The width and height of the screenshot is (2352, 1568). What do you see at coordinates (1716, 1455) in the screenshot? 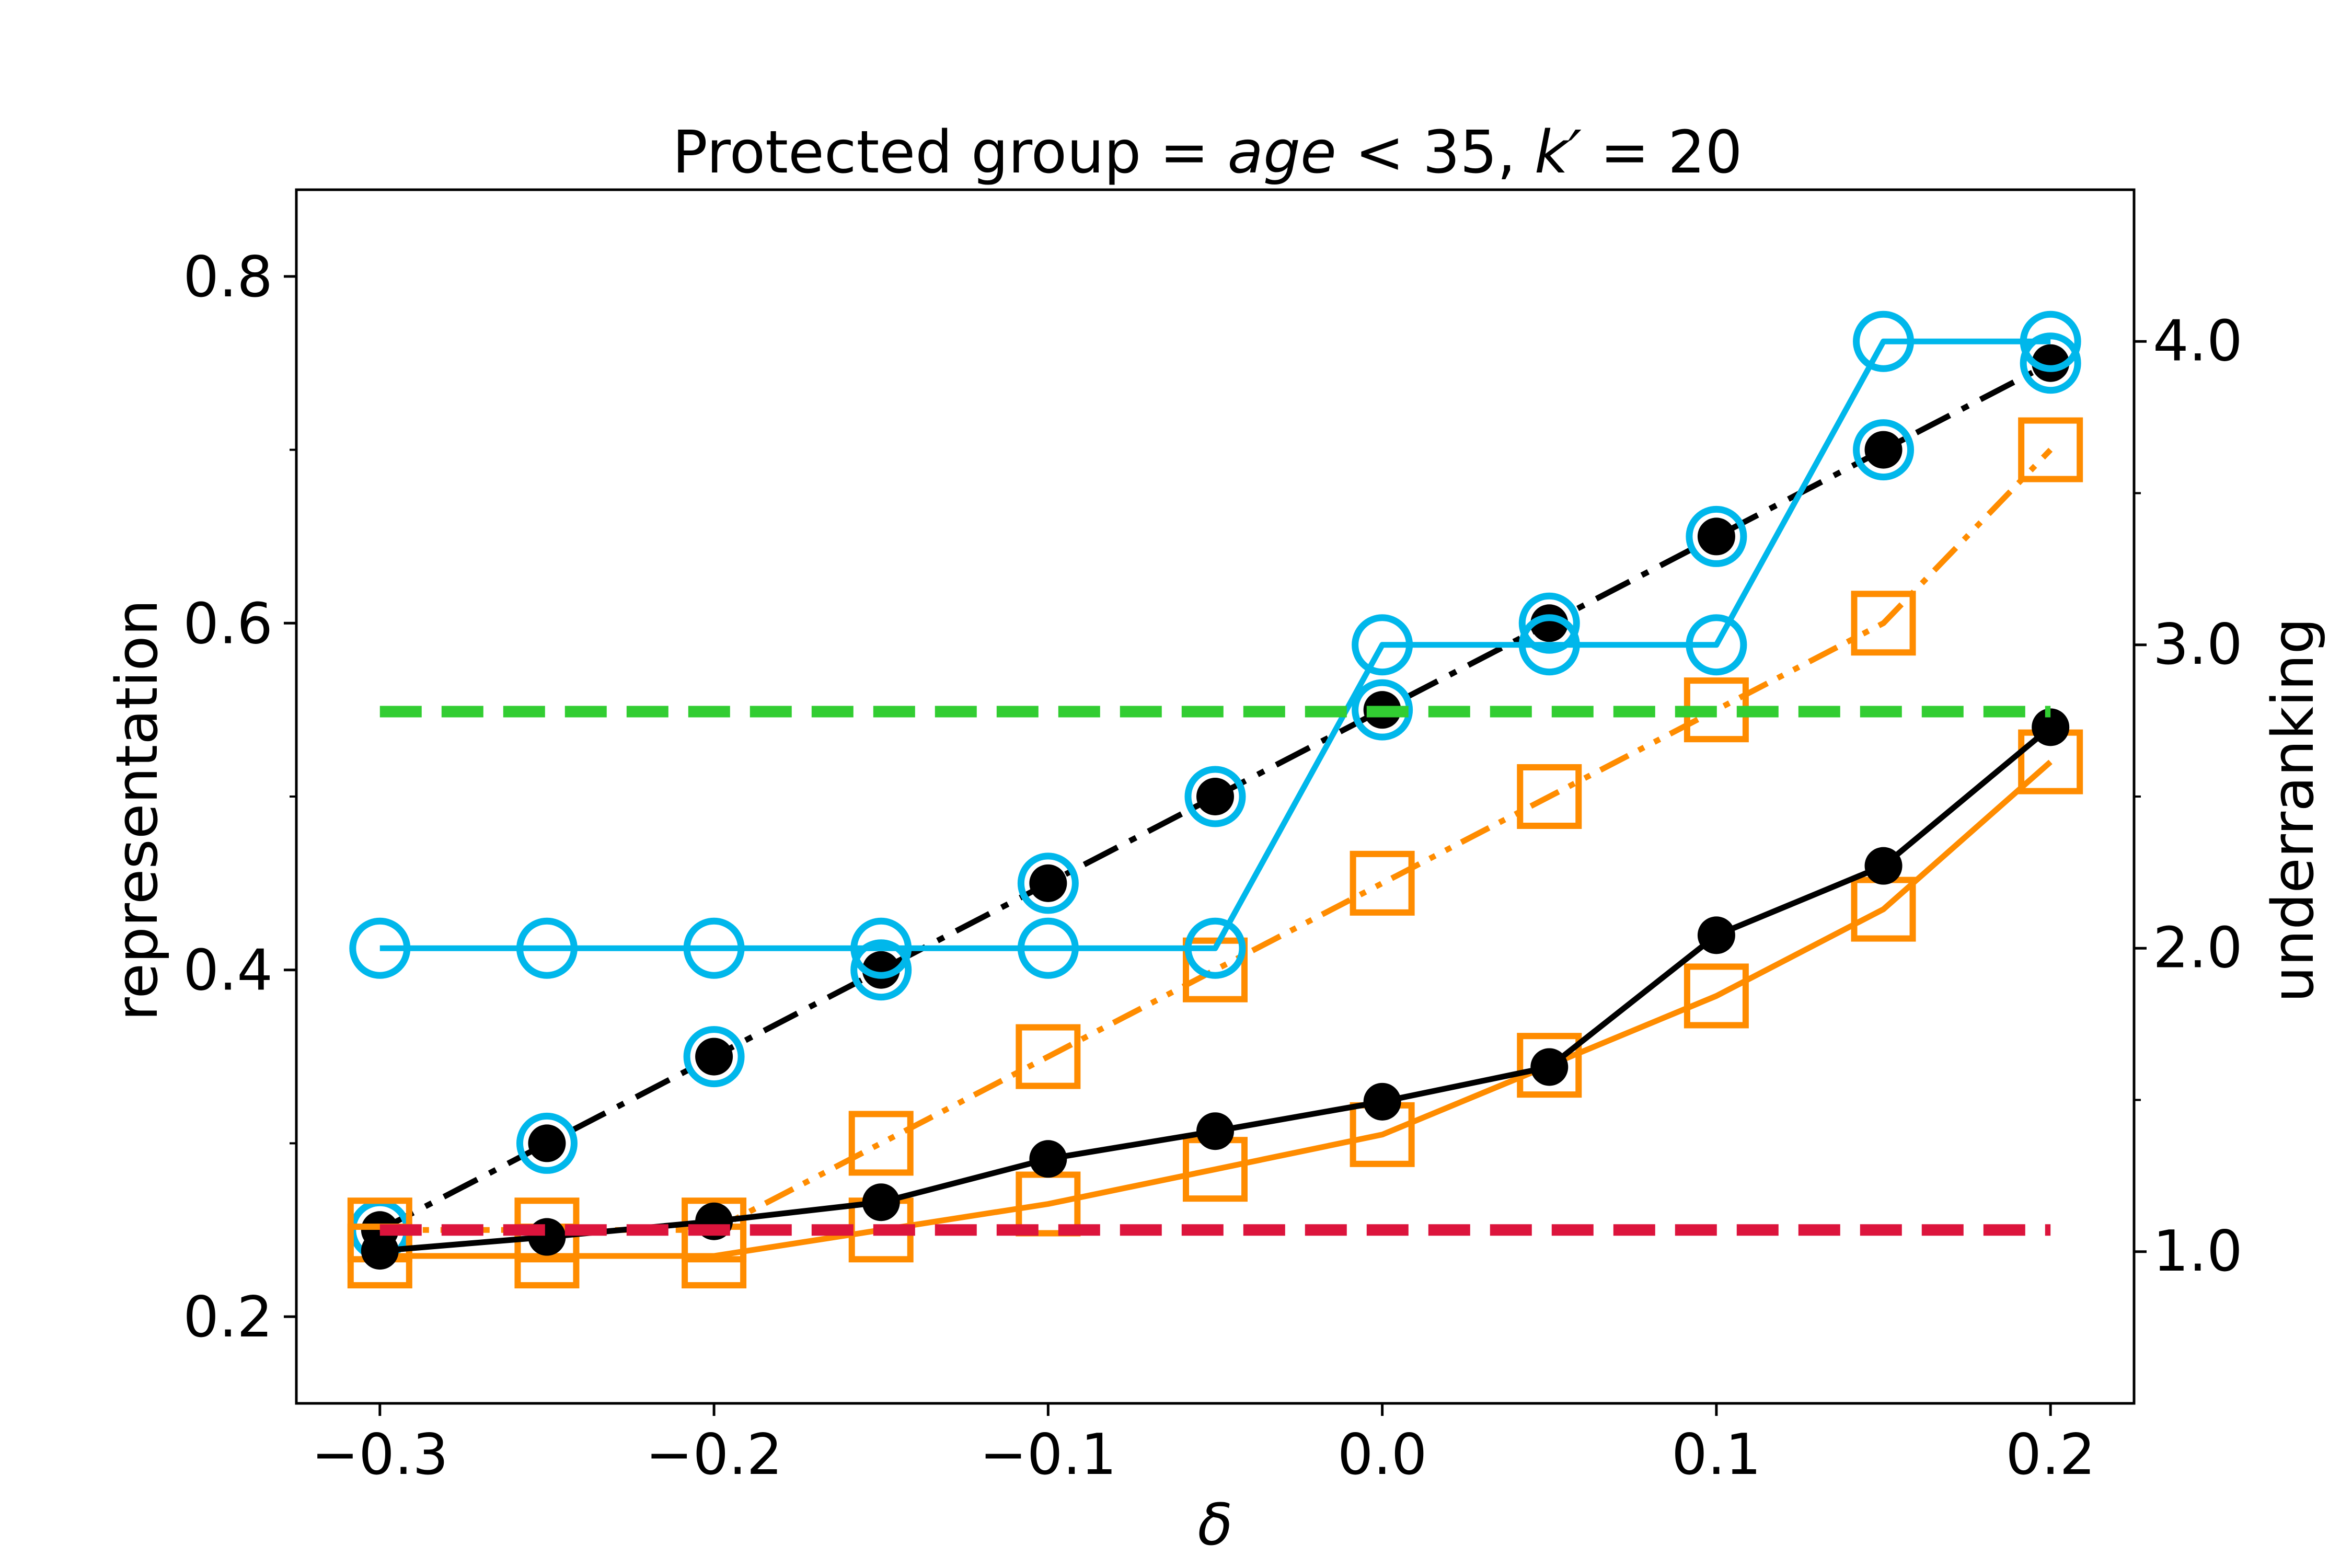
I see `x-tick-label: 0.1` at bounding box center [1716, 1455].